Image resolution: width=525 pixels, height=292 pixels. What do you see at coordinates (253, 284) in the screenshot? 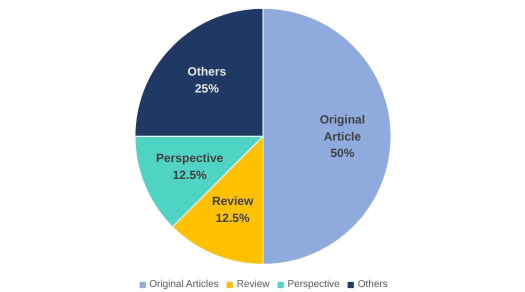
I see `legend-label: Review` at bounding box center [253, 284].